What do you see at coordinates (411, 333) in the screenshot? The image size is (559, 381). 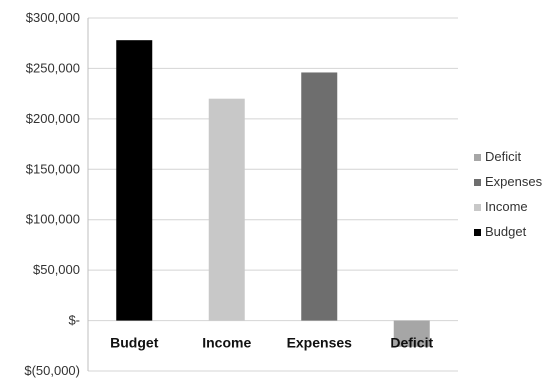 I see `bar-deficit` at bounding box center [411, 333].